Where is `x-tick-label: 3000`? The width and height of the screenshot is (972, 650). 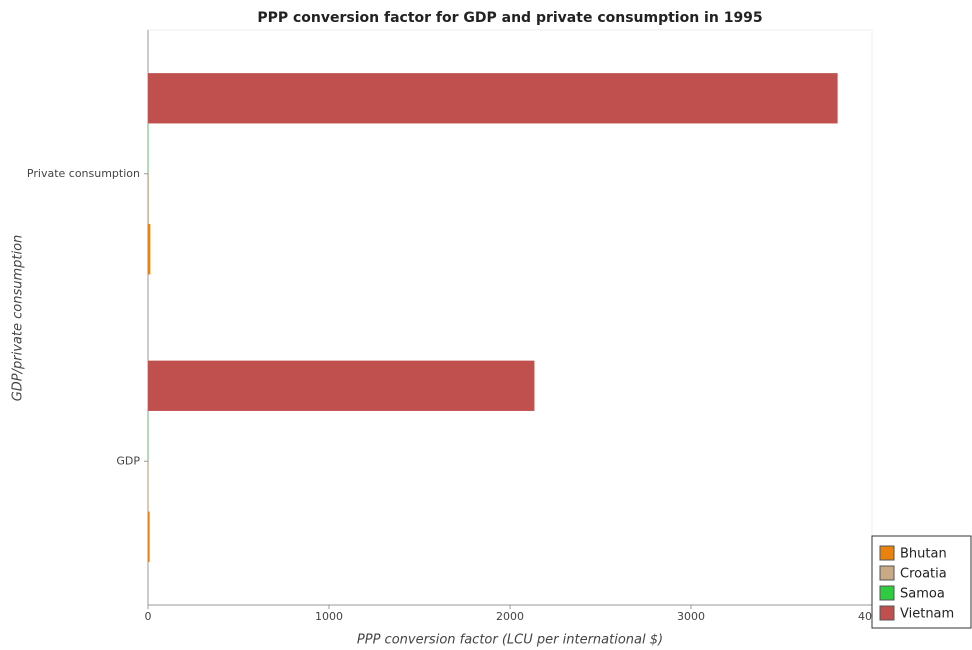
x-tick-label: 3000 is located at coordinates (691, 616).